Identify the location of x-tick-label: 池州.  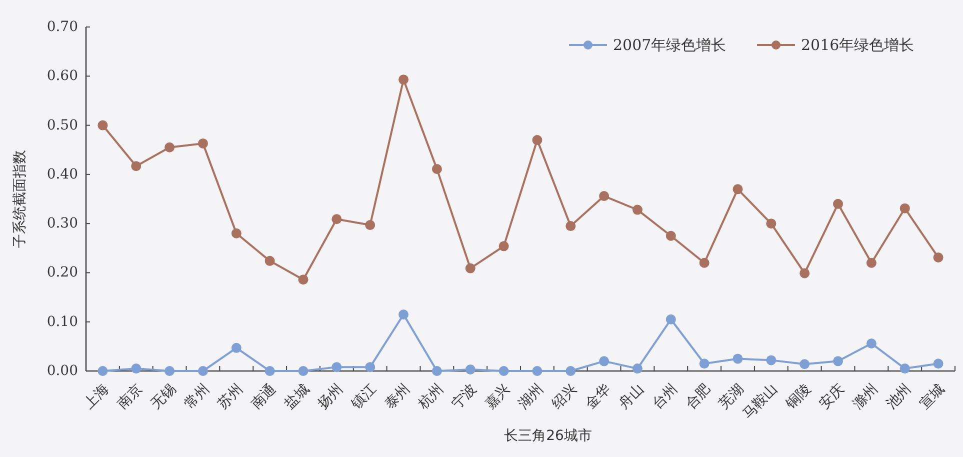
(898, 396).